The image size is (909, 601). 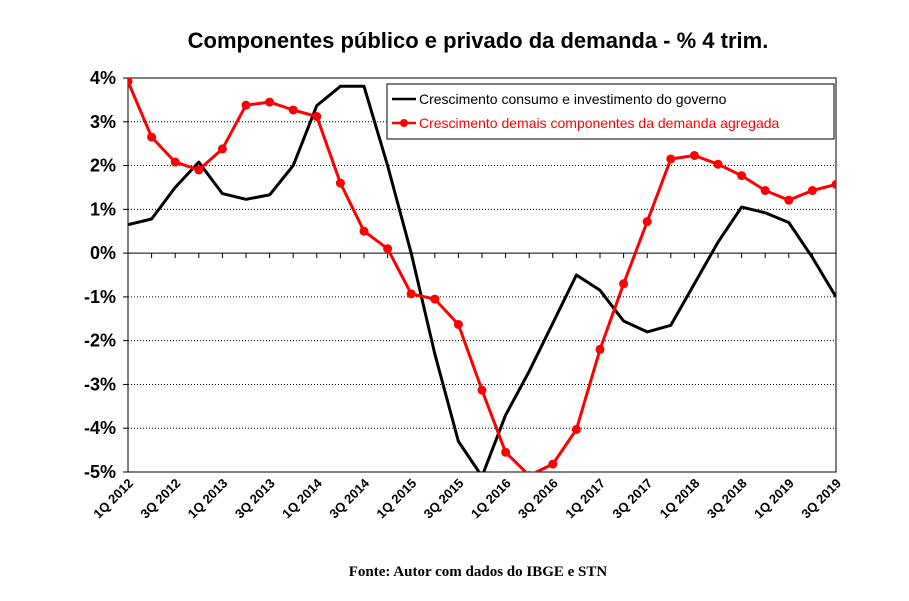 What do you see at coordinates (302, 498) in the screenshot?
I see `x-tick-label: 1Q 2014` at bounding box center [302, 498].